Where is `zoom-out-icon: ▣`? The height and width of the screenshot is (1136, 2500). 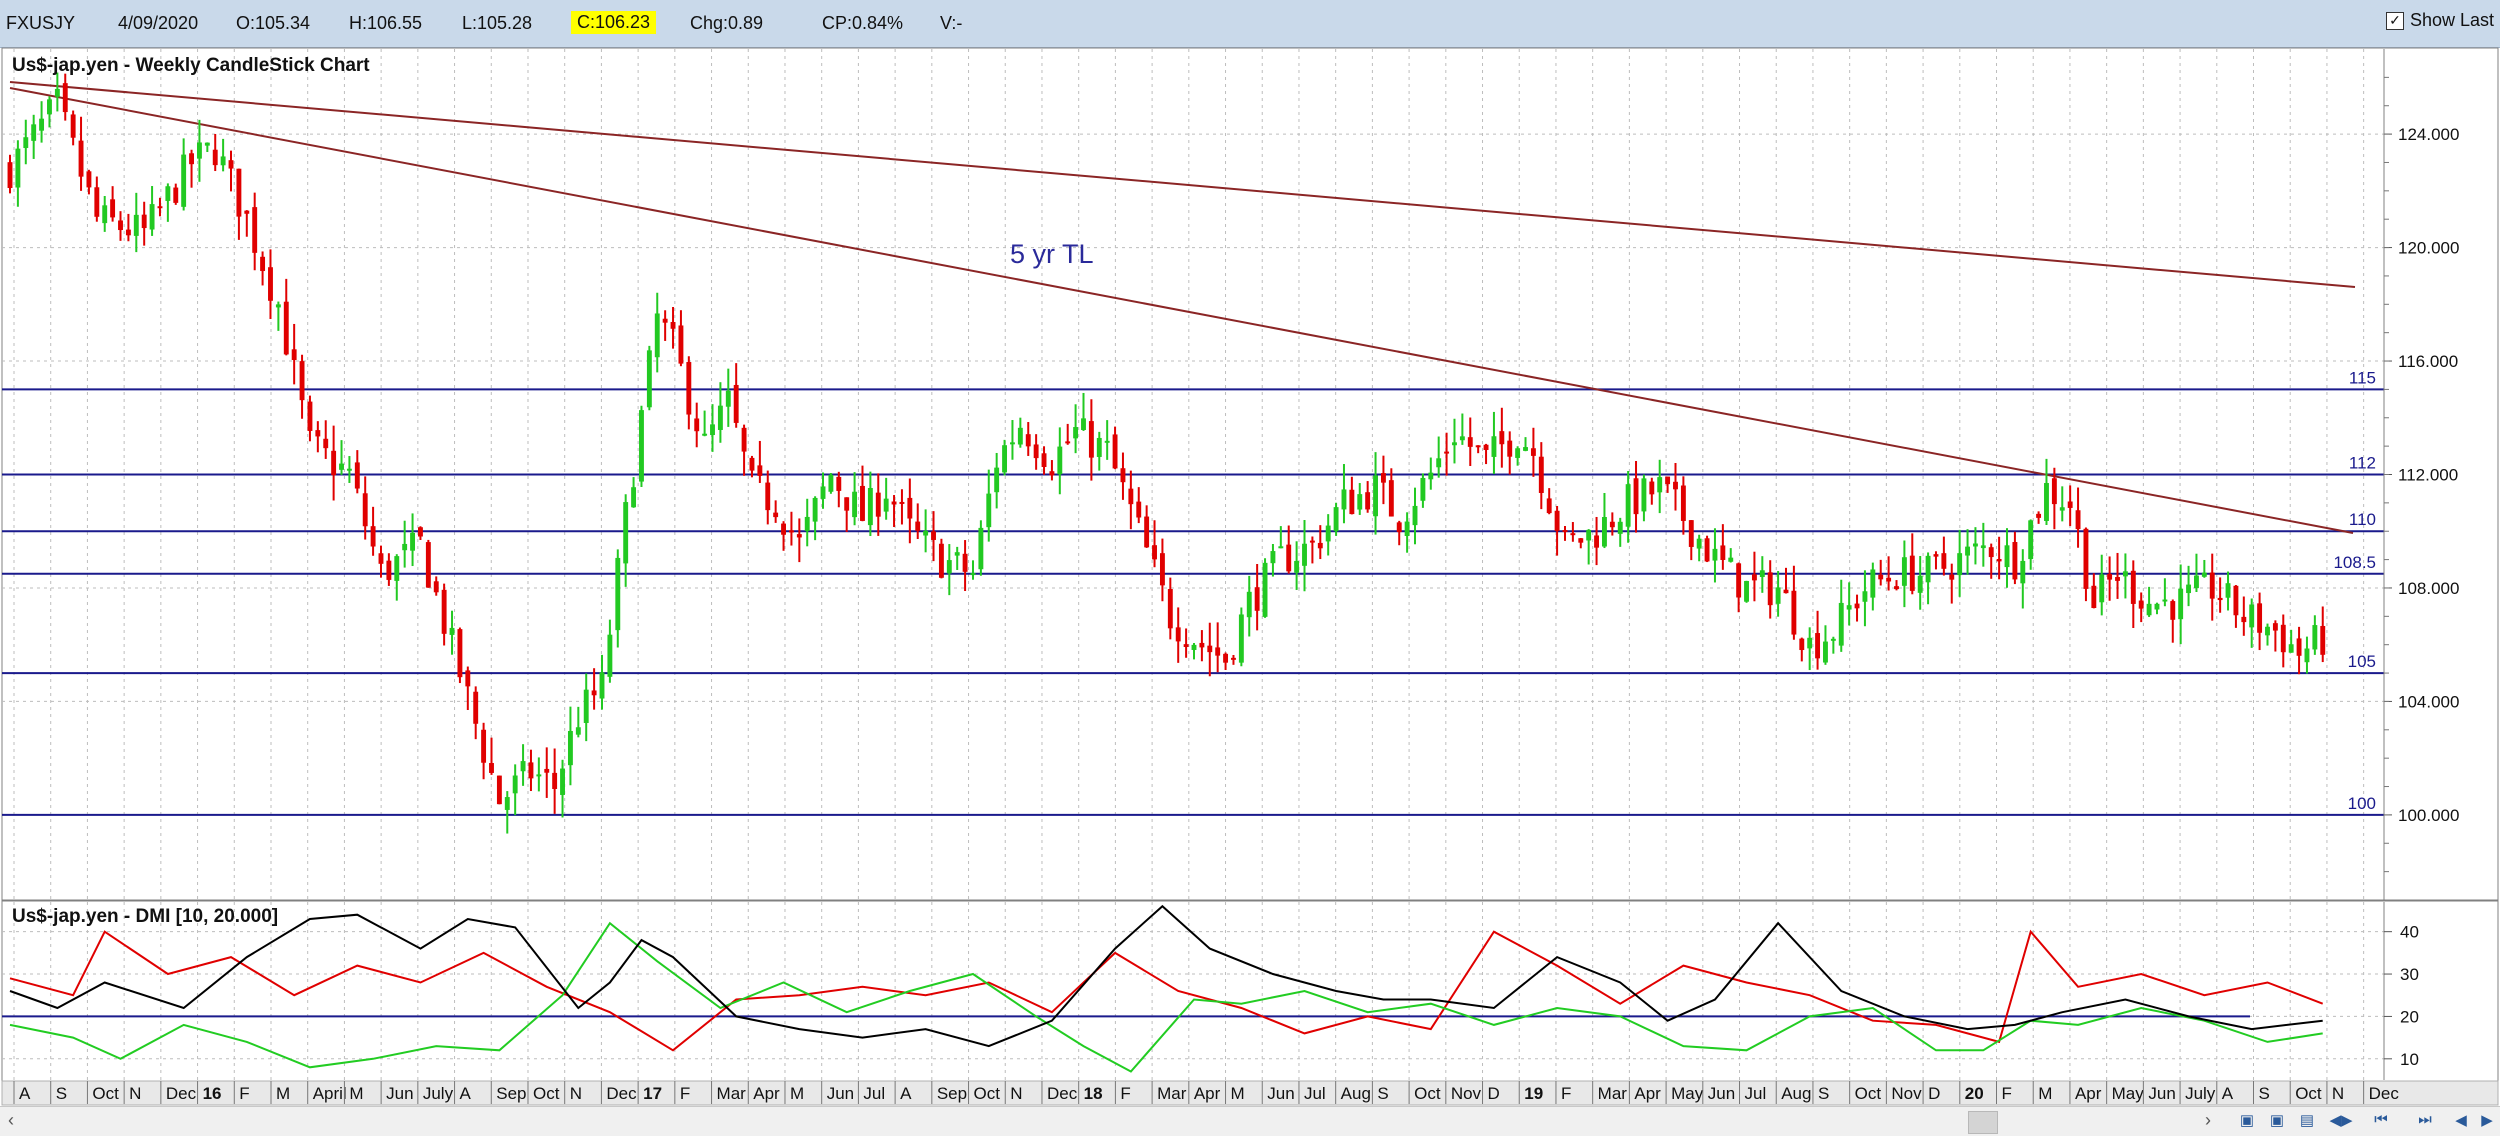
zoom-out-icon: ▣ is located at coordinates (2277, 1120).